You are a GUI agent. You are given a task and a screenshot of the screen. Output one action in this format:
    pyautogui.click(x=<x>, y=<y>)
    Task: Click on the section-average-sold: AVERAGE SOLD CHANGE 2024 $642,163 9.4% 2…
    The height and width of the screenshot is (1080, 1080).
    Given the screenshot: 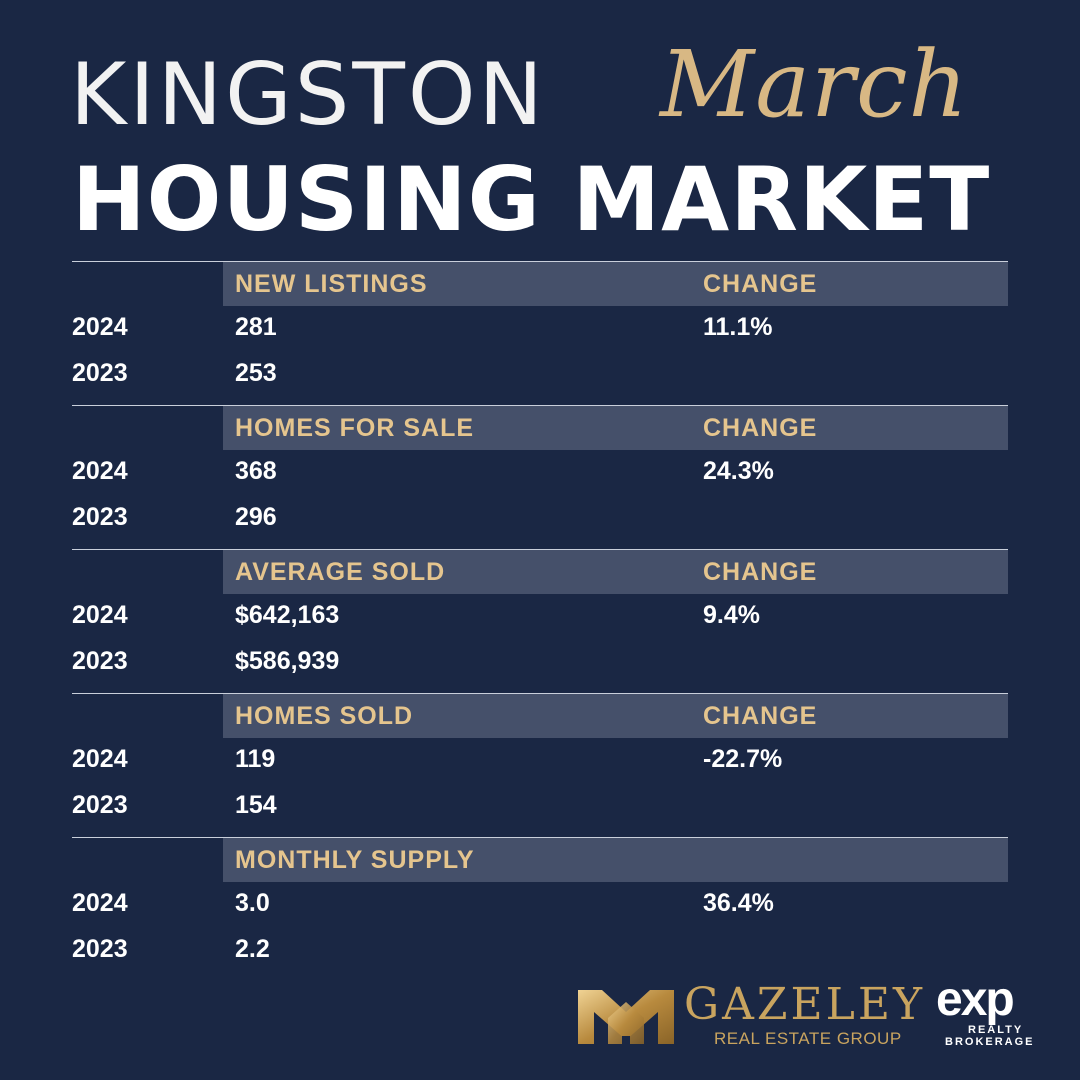 What is the action you would take?
    pyautogui.click(x=540, y=621)
    